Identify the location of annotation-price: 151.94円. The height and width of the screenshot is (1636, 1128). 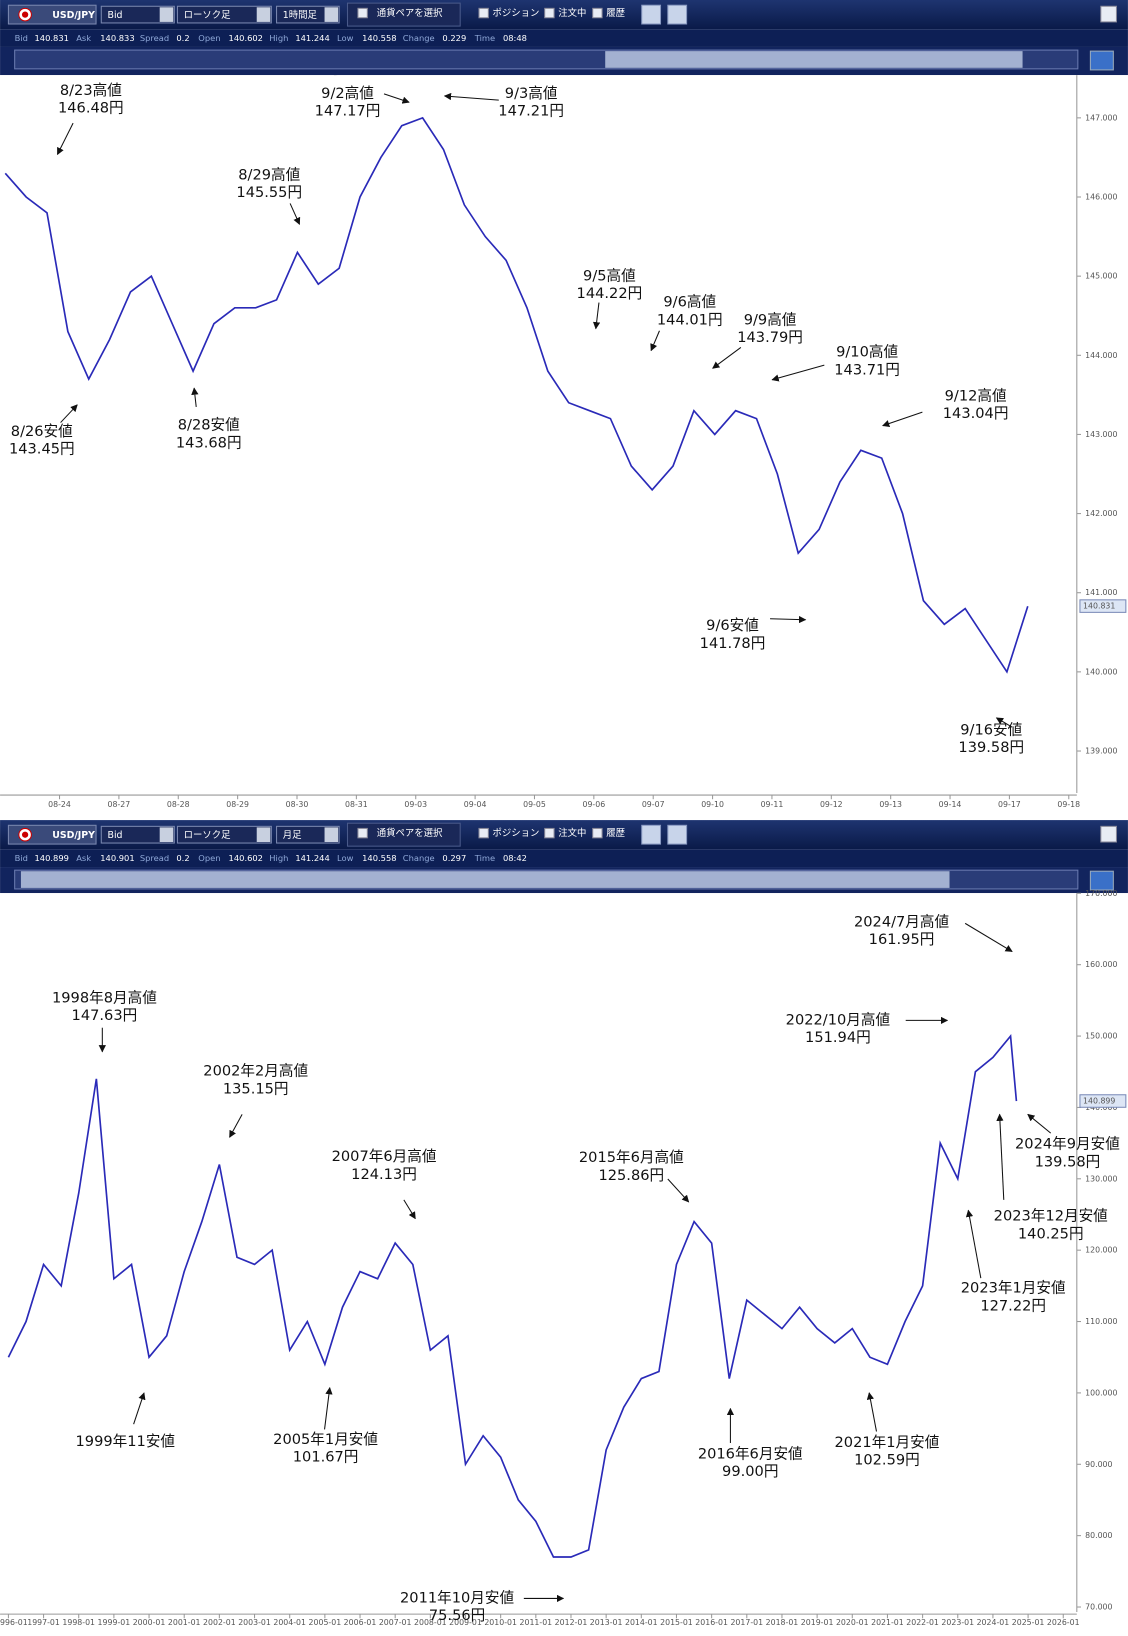
(838, 1037).